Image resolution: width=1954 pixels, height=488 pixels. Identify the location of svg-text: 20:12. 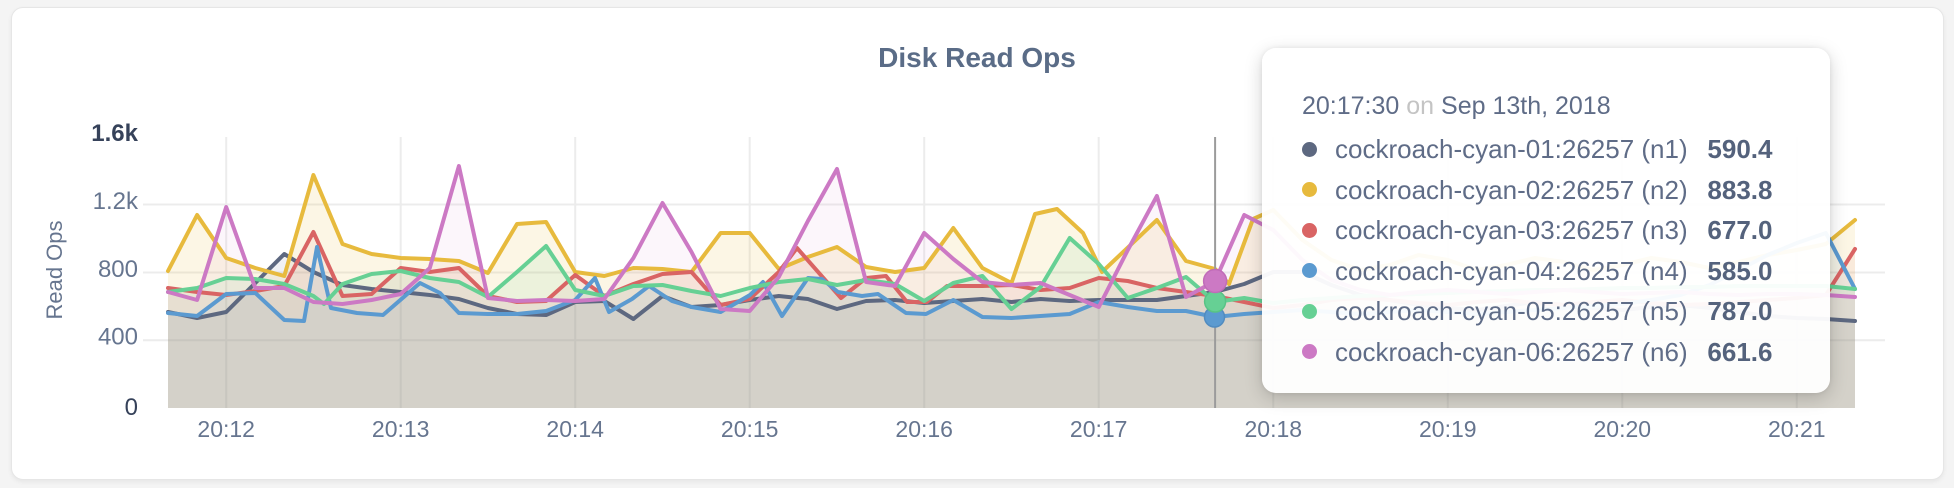
(226, 429).